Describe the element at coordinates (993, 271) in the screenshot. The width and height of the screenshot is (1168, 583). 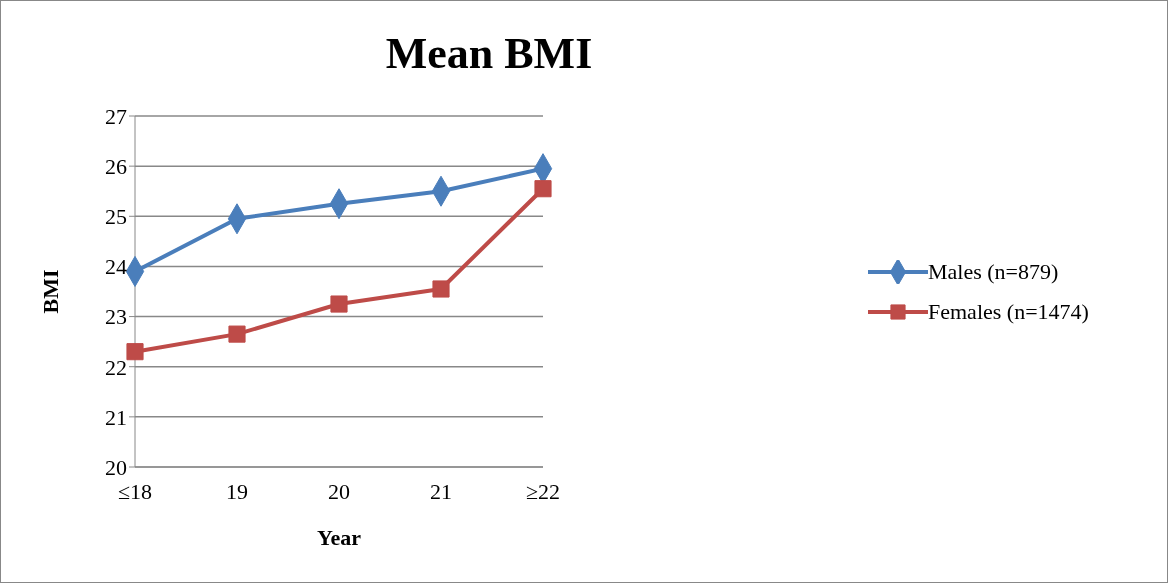
I see `legend-label: Males (n=879)` at that location.